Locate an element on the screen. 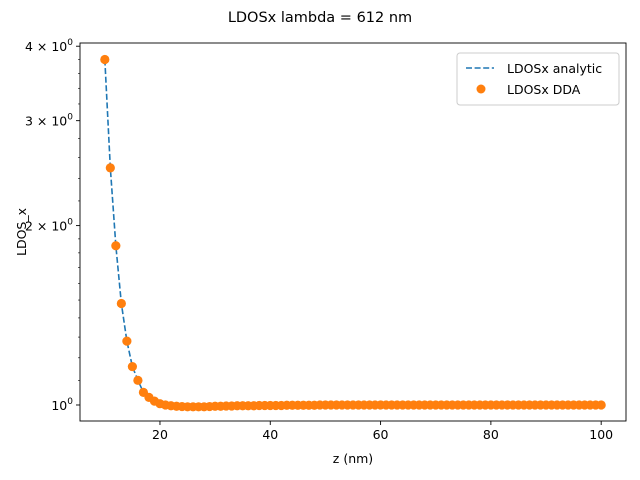 The height and width of the screenshot is (480, 640). x-tick-label: 60 is located at coordinates (381, 434).